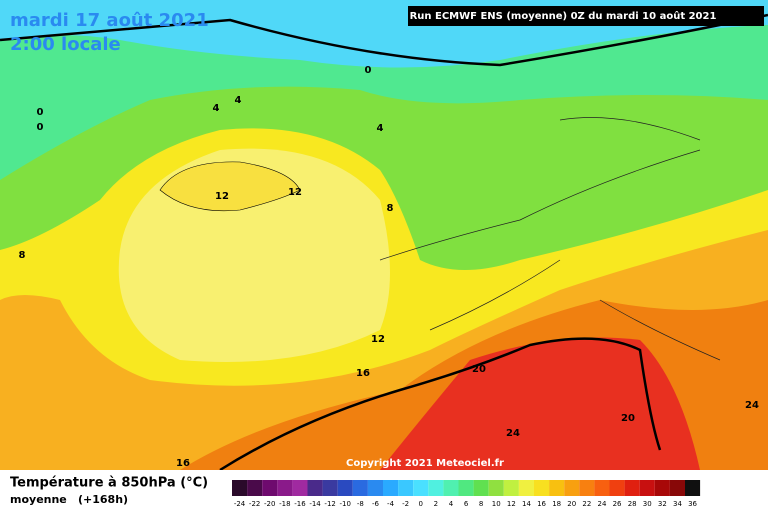  Describe the element at coordinates (692, 504) in the screenshot. I see `legend-label: 36` at that location.